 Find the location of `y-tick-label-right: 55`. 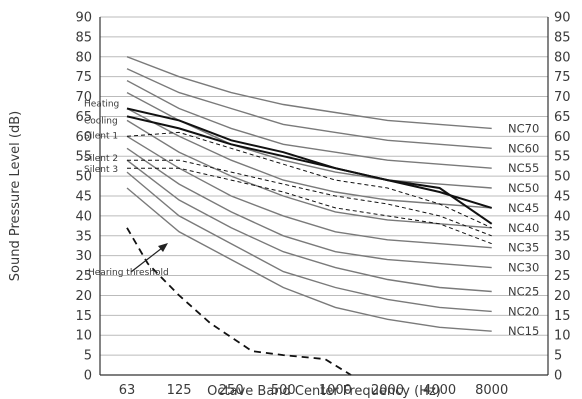

y-tick-label-right: 55 is located at coordinates (562, 157).